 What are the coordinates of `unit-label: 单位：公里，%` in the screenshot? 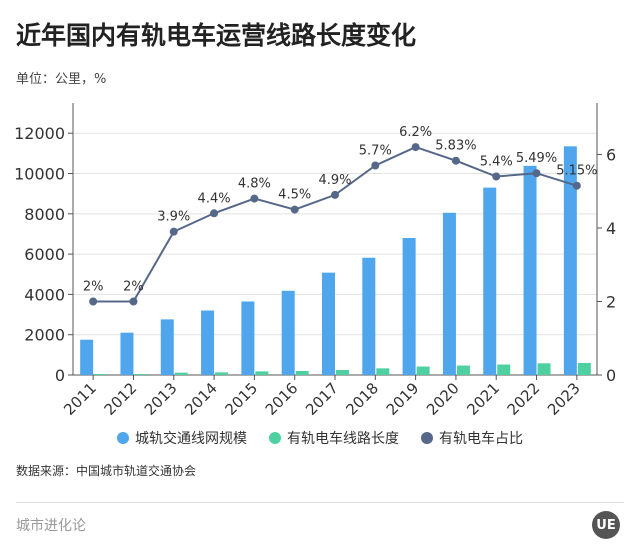 It's located at (61, 79).